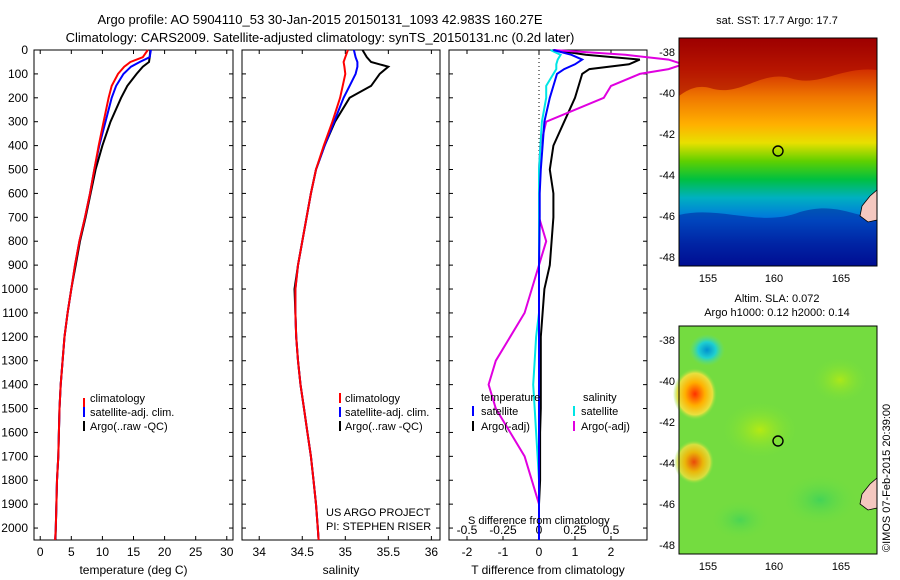 This screenshot has height=580, width=900. I want to click on legend-label-t-argo: Argo(-adj), so click(505, 427).